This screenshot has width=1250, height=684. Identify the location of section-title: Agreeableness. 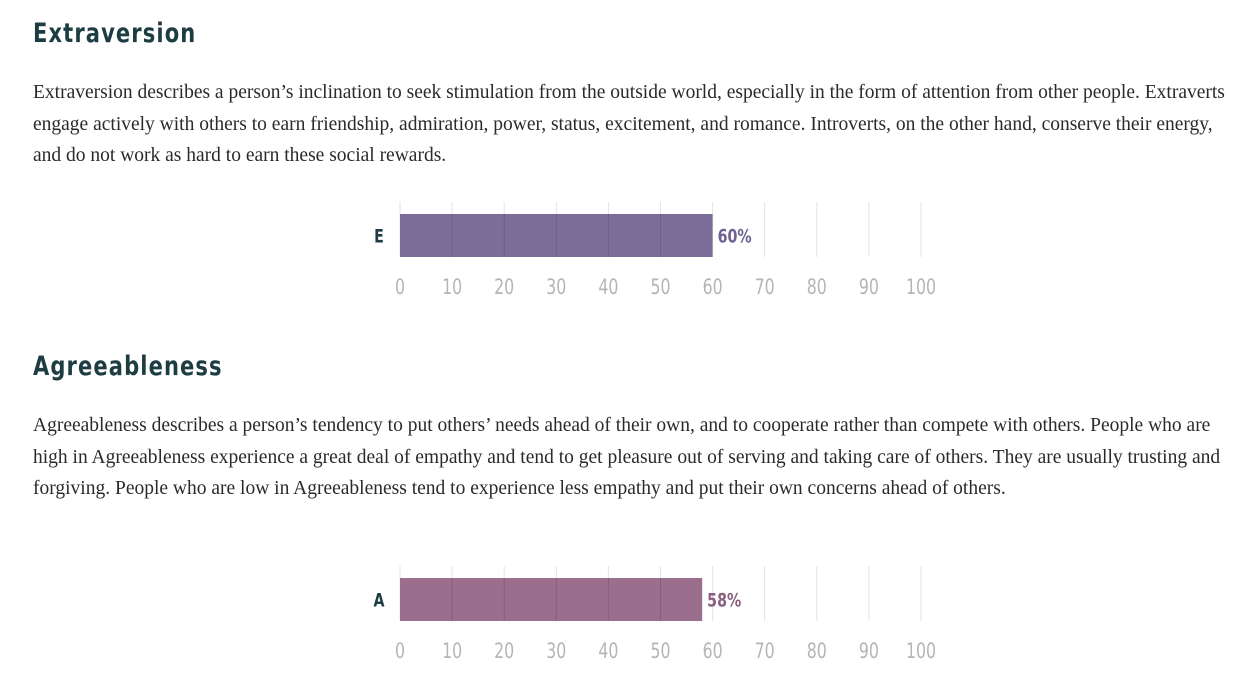
(128, 366).